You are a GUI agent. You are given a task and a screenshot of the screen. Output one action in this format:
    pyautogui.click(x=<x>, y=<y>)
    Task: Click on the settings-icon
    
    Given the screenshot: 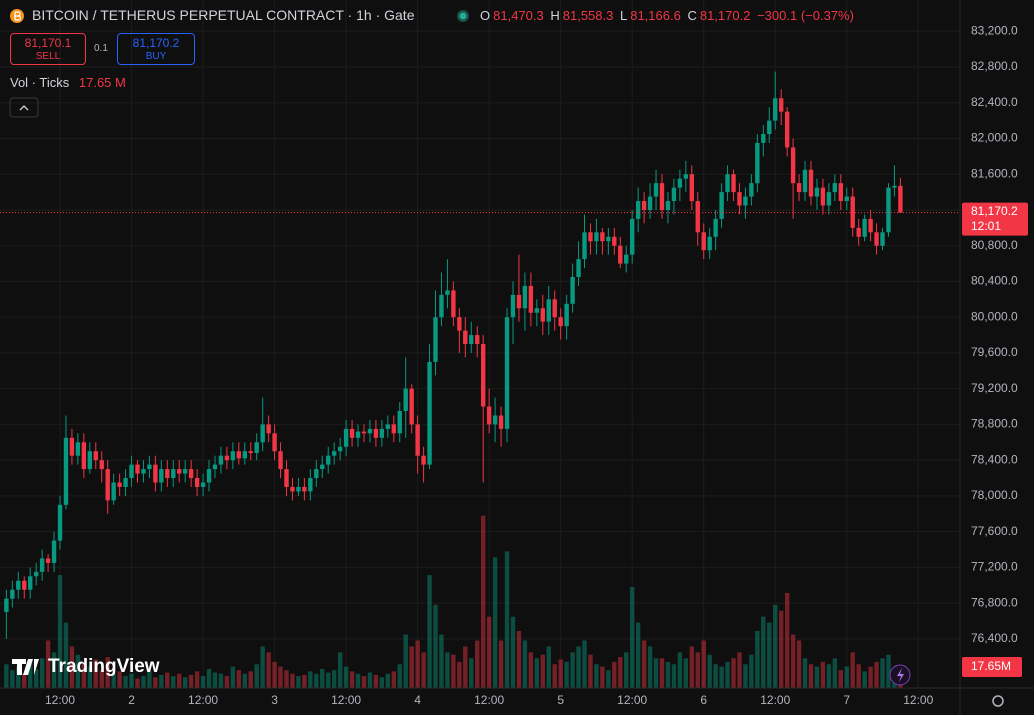 What is the action you would take?
    pyautogui.click(x=998, y=701)
    